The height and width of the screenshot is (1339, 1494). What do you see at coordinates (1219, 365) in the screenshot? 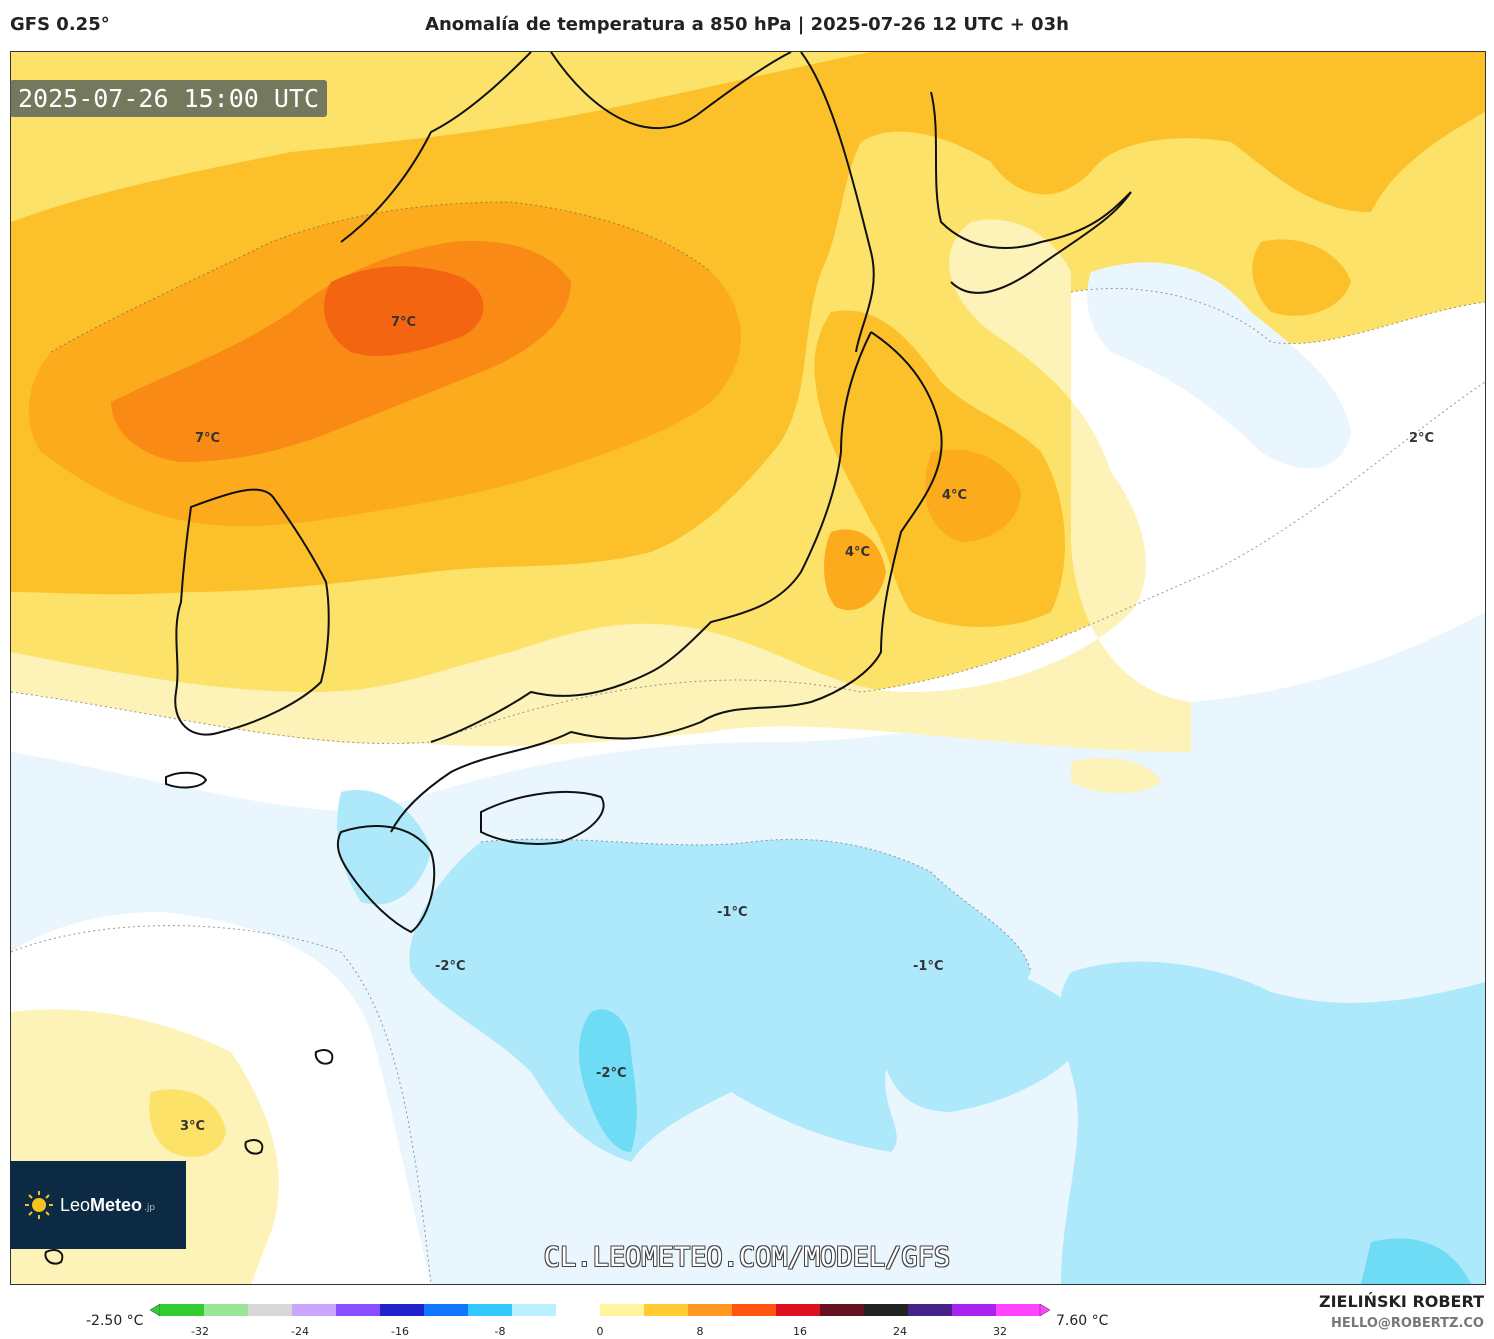
I see `field-pale-blue-east` at bounding box center [1219, 365].